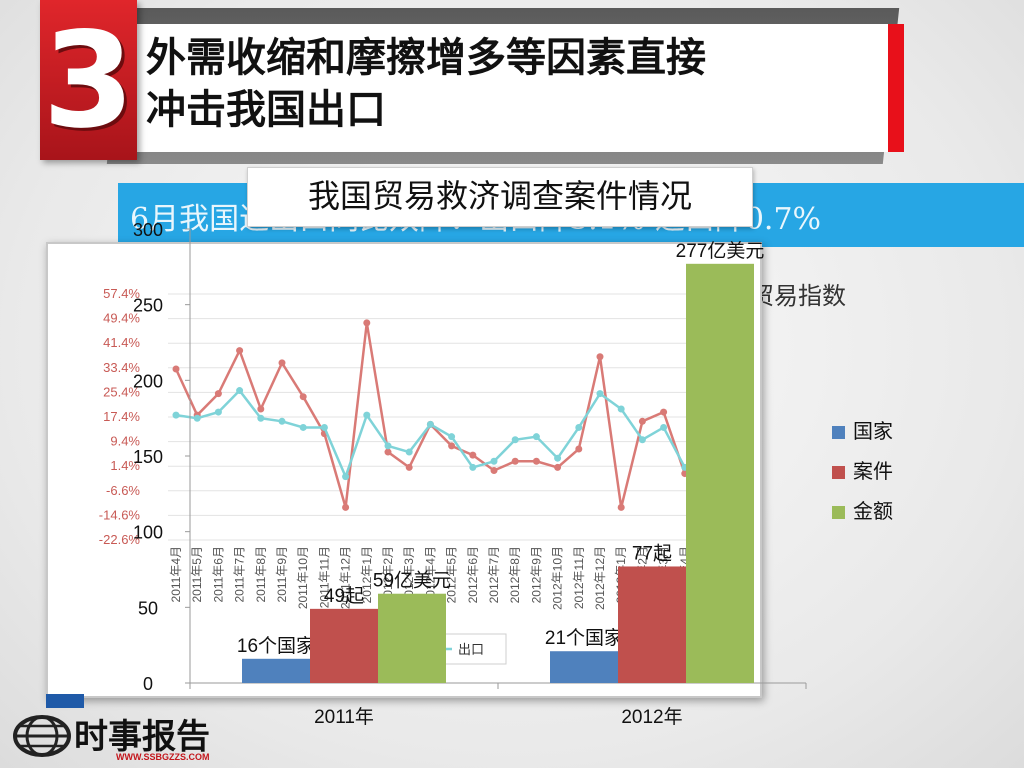 The width and height of the screenshot is (1024, 768). What do you see at coordinates (121, 391) in the screenshot?
I see `inset-y-tick: 25.4%` at bounding box center [121, 391].